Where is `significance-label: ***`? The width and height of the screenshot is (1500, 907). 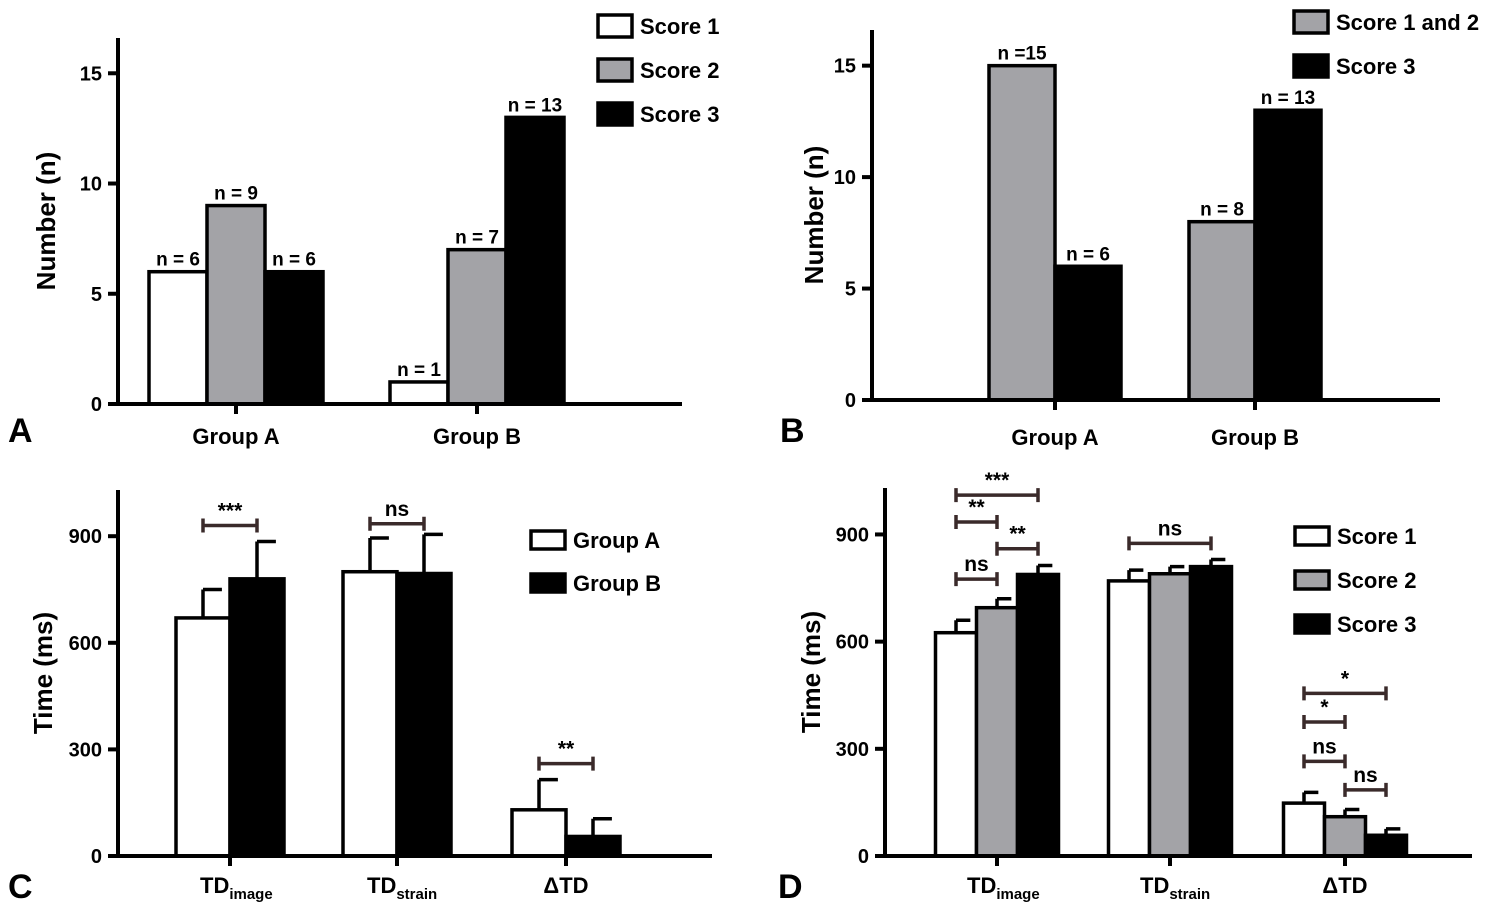
significance-label: *** is located at coordinates (230, 511).